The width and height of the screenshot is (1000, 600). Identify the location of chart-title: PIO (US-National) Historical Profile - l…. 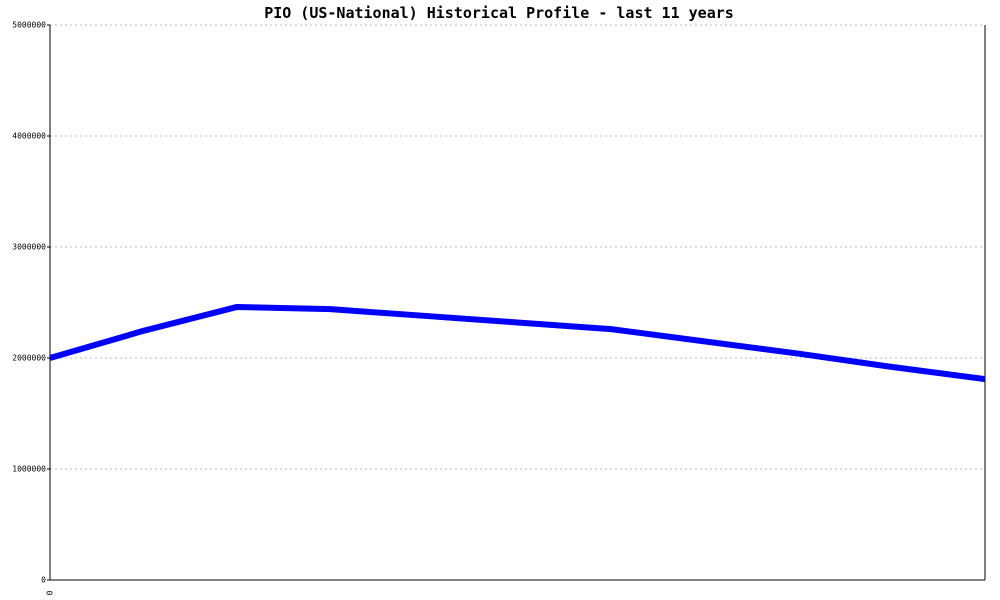
(499, 13).